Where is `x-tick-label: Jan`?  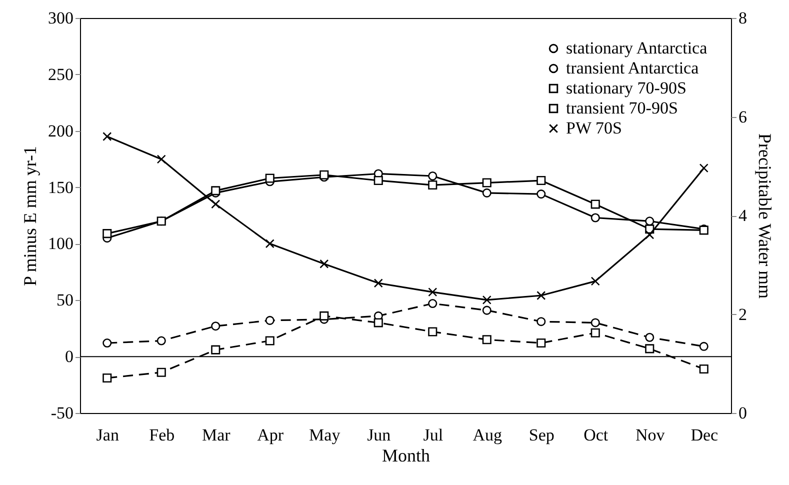 x-tick-label: Jan is located at coordinates (108, 435).